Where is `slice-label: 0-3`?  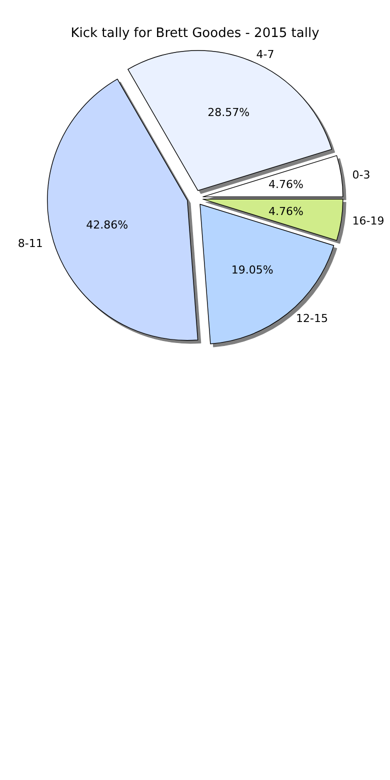
slice-label: 0-3 is located at coordinates (361, 175).